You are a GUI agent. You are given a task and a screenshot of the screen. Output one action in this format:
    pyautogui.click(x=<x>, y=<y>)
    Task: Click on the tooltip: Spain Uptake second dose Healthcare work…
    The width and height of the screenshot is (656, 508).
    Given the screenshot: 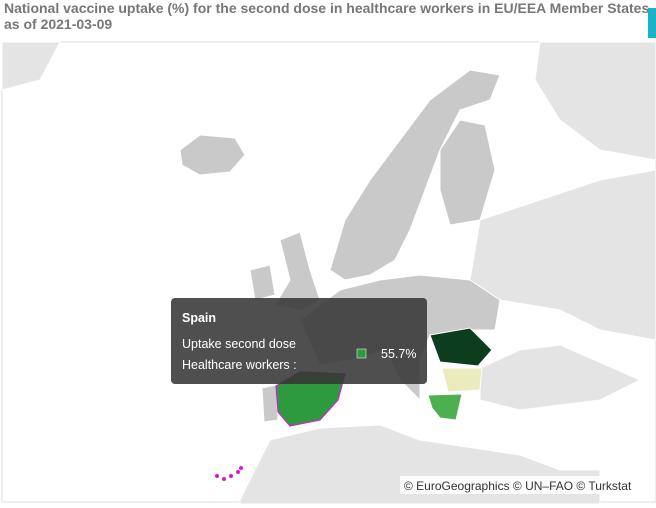 What is the action you would take?
    pyautogui.click(x=299, y=341)
    